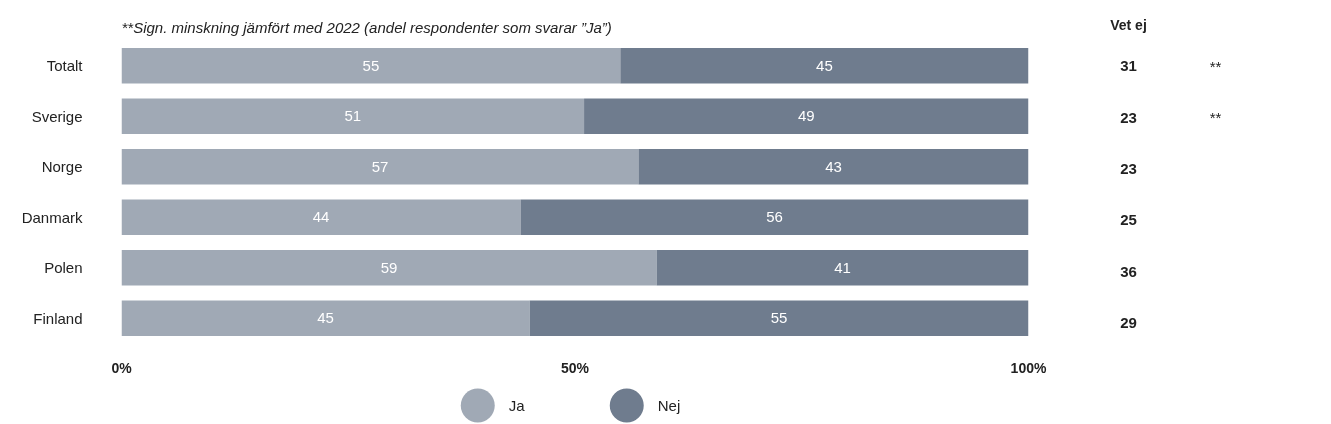 The height and width of the screenshot is (424, 1331). I want to click on y-tick-label: Polen, so click(63, 268).